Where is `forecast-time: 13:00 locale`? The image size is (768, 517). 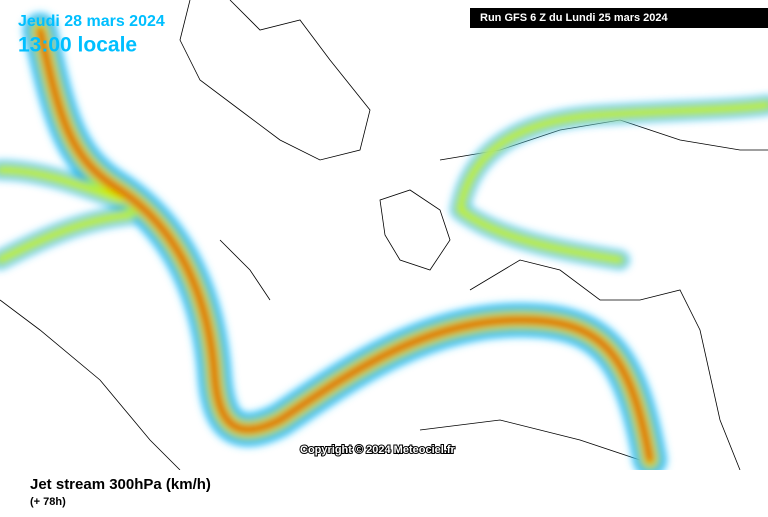 forecast-time: 13:00 locale is located at coordinates (77, 45).